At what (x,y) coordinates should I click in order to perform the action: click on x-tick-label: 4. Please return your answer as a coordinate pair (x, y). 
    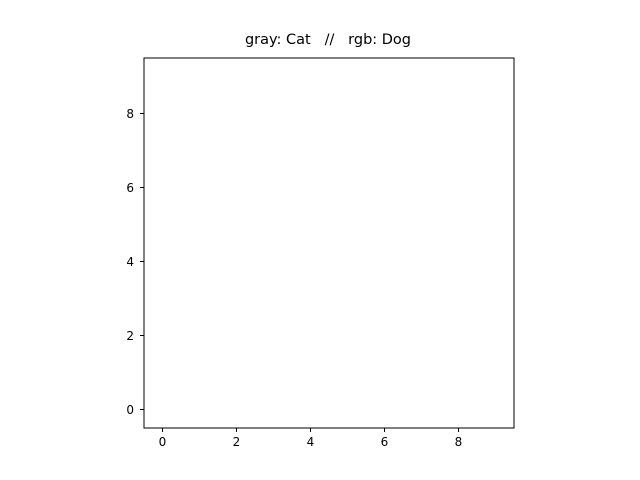
    Looking at the image, I should click on (311, 442).